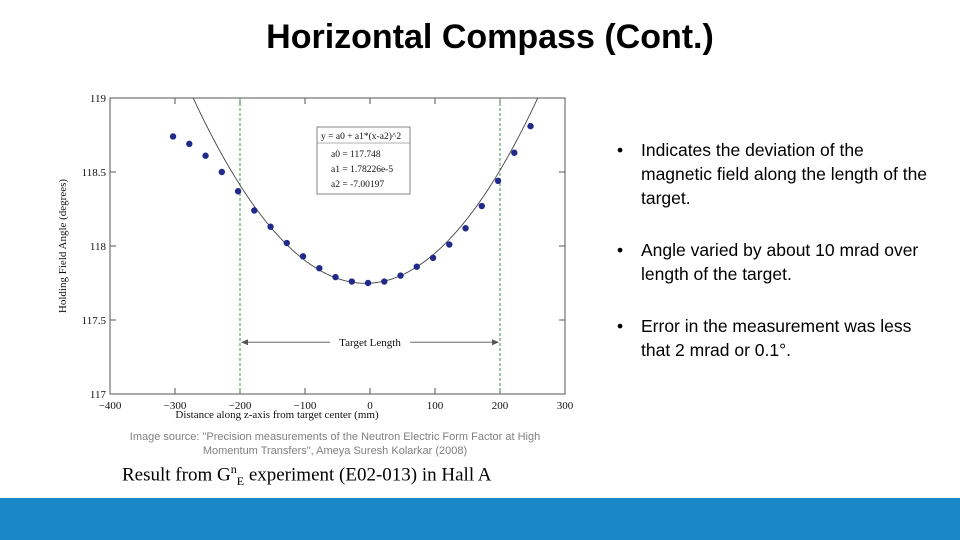 This screenshot has height=540, width=960. I want to click on fit-a1: a1 = 1.78226e-5, so click(362, 170).